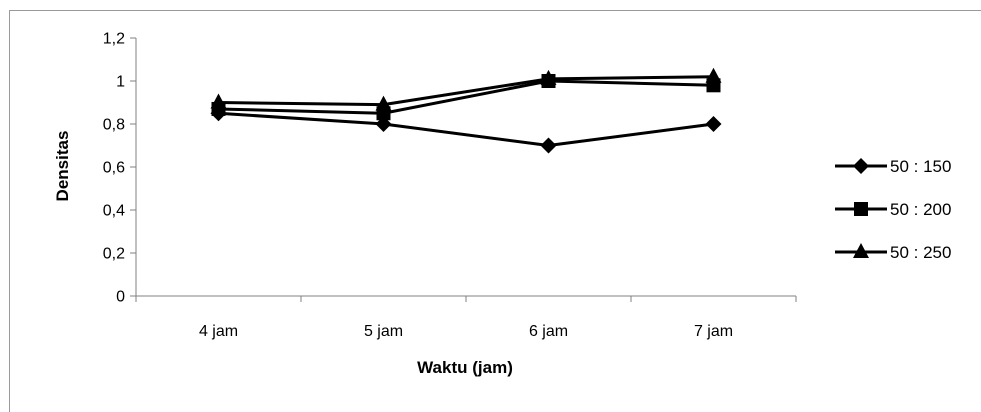 The height and width of the screenshot is (412, 981). Describe the element at coordinates (466, 318) in the screenshot. I see `x-ticks: 4 jam 5 jam 6 jam 7 jam` at that location.